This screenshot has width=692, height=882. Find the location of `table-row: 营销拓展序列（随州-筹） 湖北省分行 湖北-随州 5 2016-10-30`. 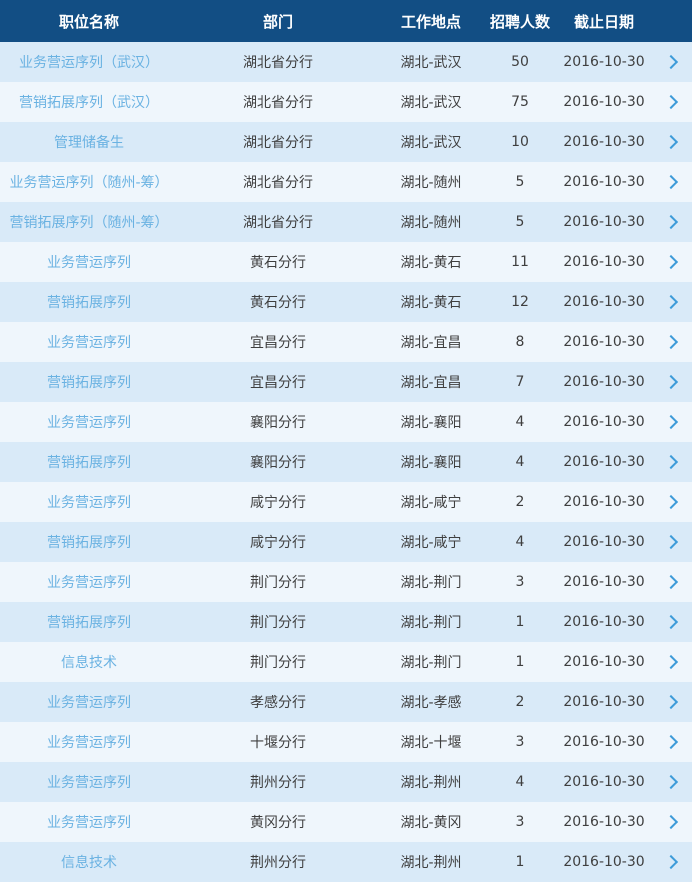

table-row: 营销拓展序列（随州-筹） 湖北省分行 湖北-随州 5 2016-10-30 is located at coordinates (346, 222).